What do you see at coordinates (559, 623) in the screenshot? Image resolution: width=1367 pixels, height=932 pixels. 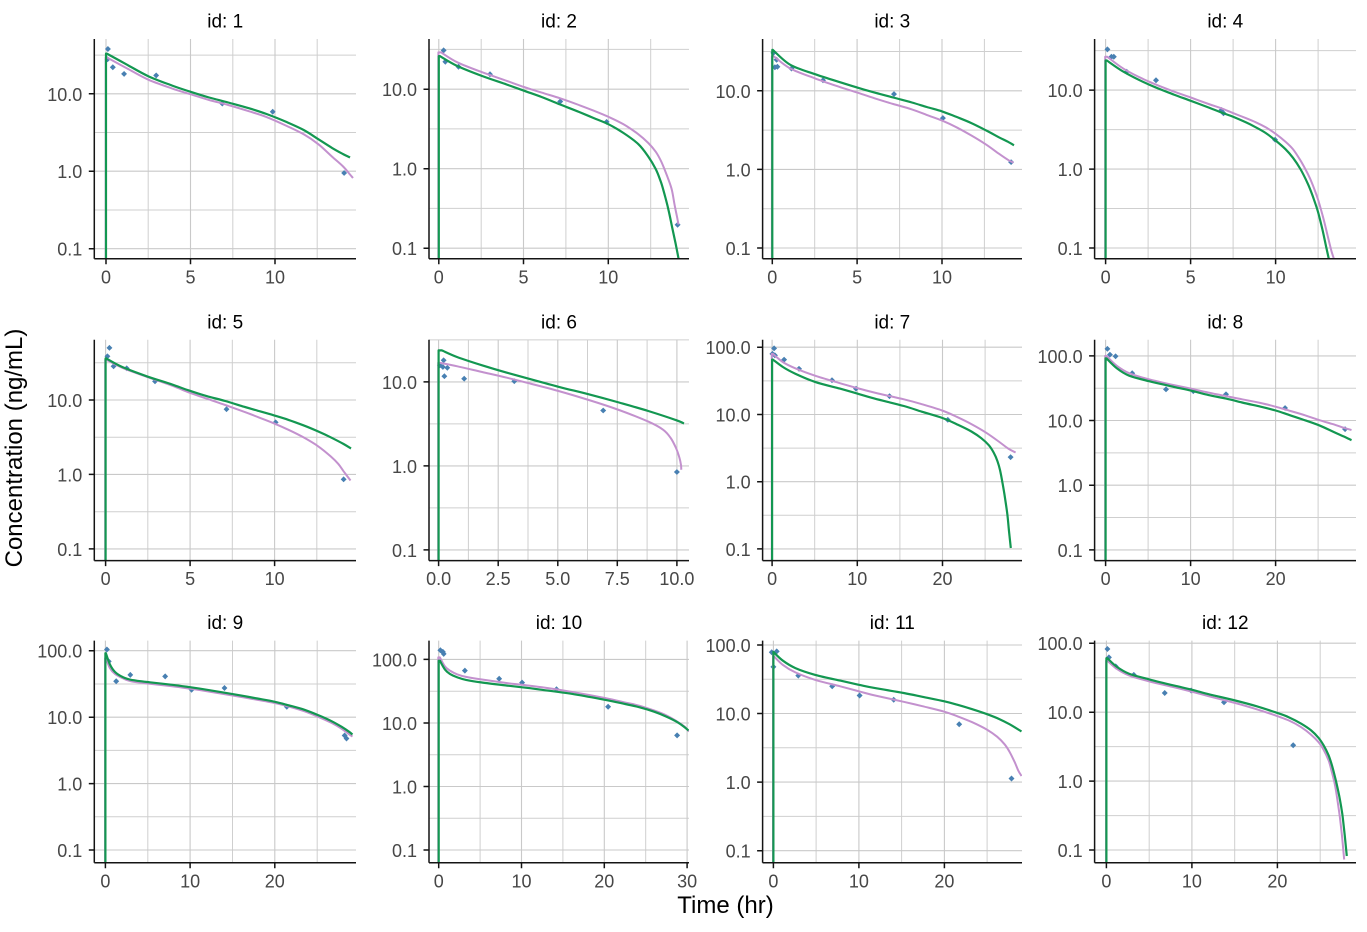 I see `svg-text: id: 10` at bounding box center [559, 623].